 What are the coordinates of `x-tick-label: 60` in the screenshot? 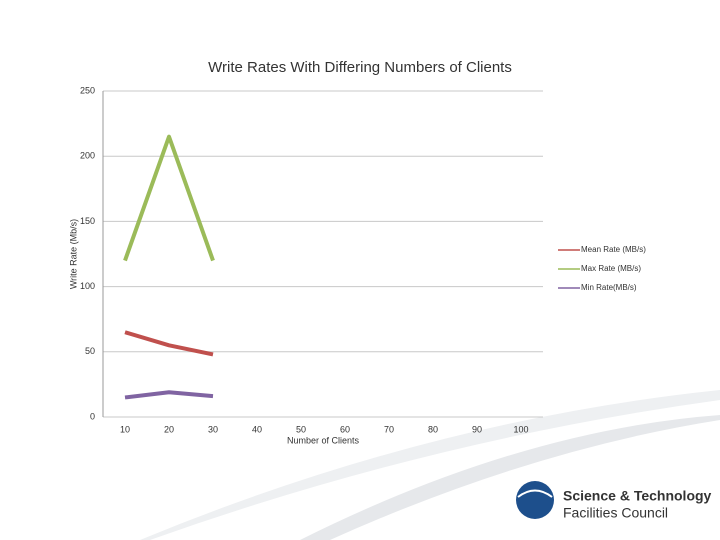 It's located at (345, 429).